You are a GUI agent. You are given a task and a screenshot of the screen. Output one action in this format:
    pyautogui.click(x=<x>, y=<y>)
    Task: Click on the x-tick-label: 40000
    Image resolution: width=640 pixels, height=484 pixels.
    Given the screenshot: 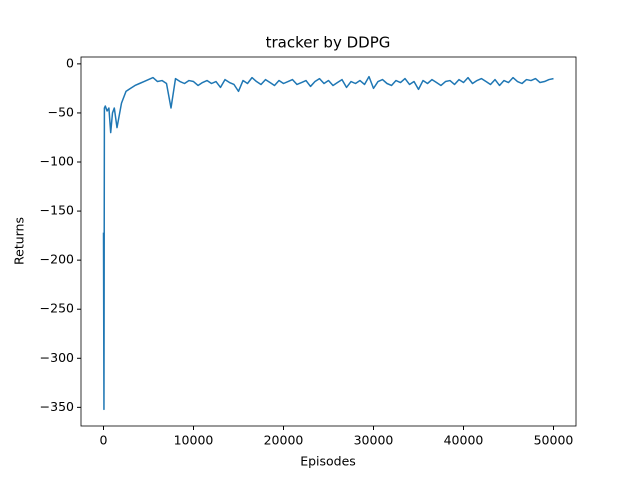 What is the action you would take?
    pyautogui.click(x=464, y=440)
    